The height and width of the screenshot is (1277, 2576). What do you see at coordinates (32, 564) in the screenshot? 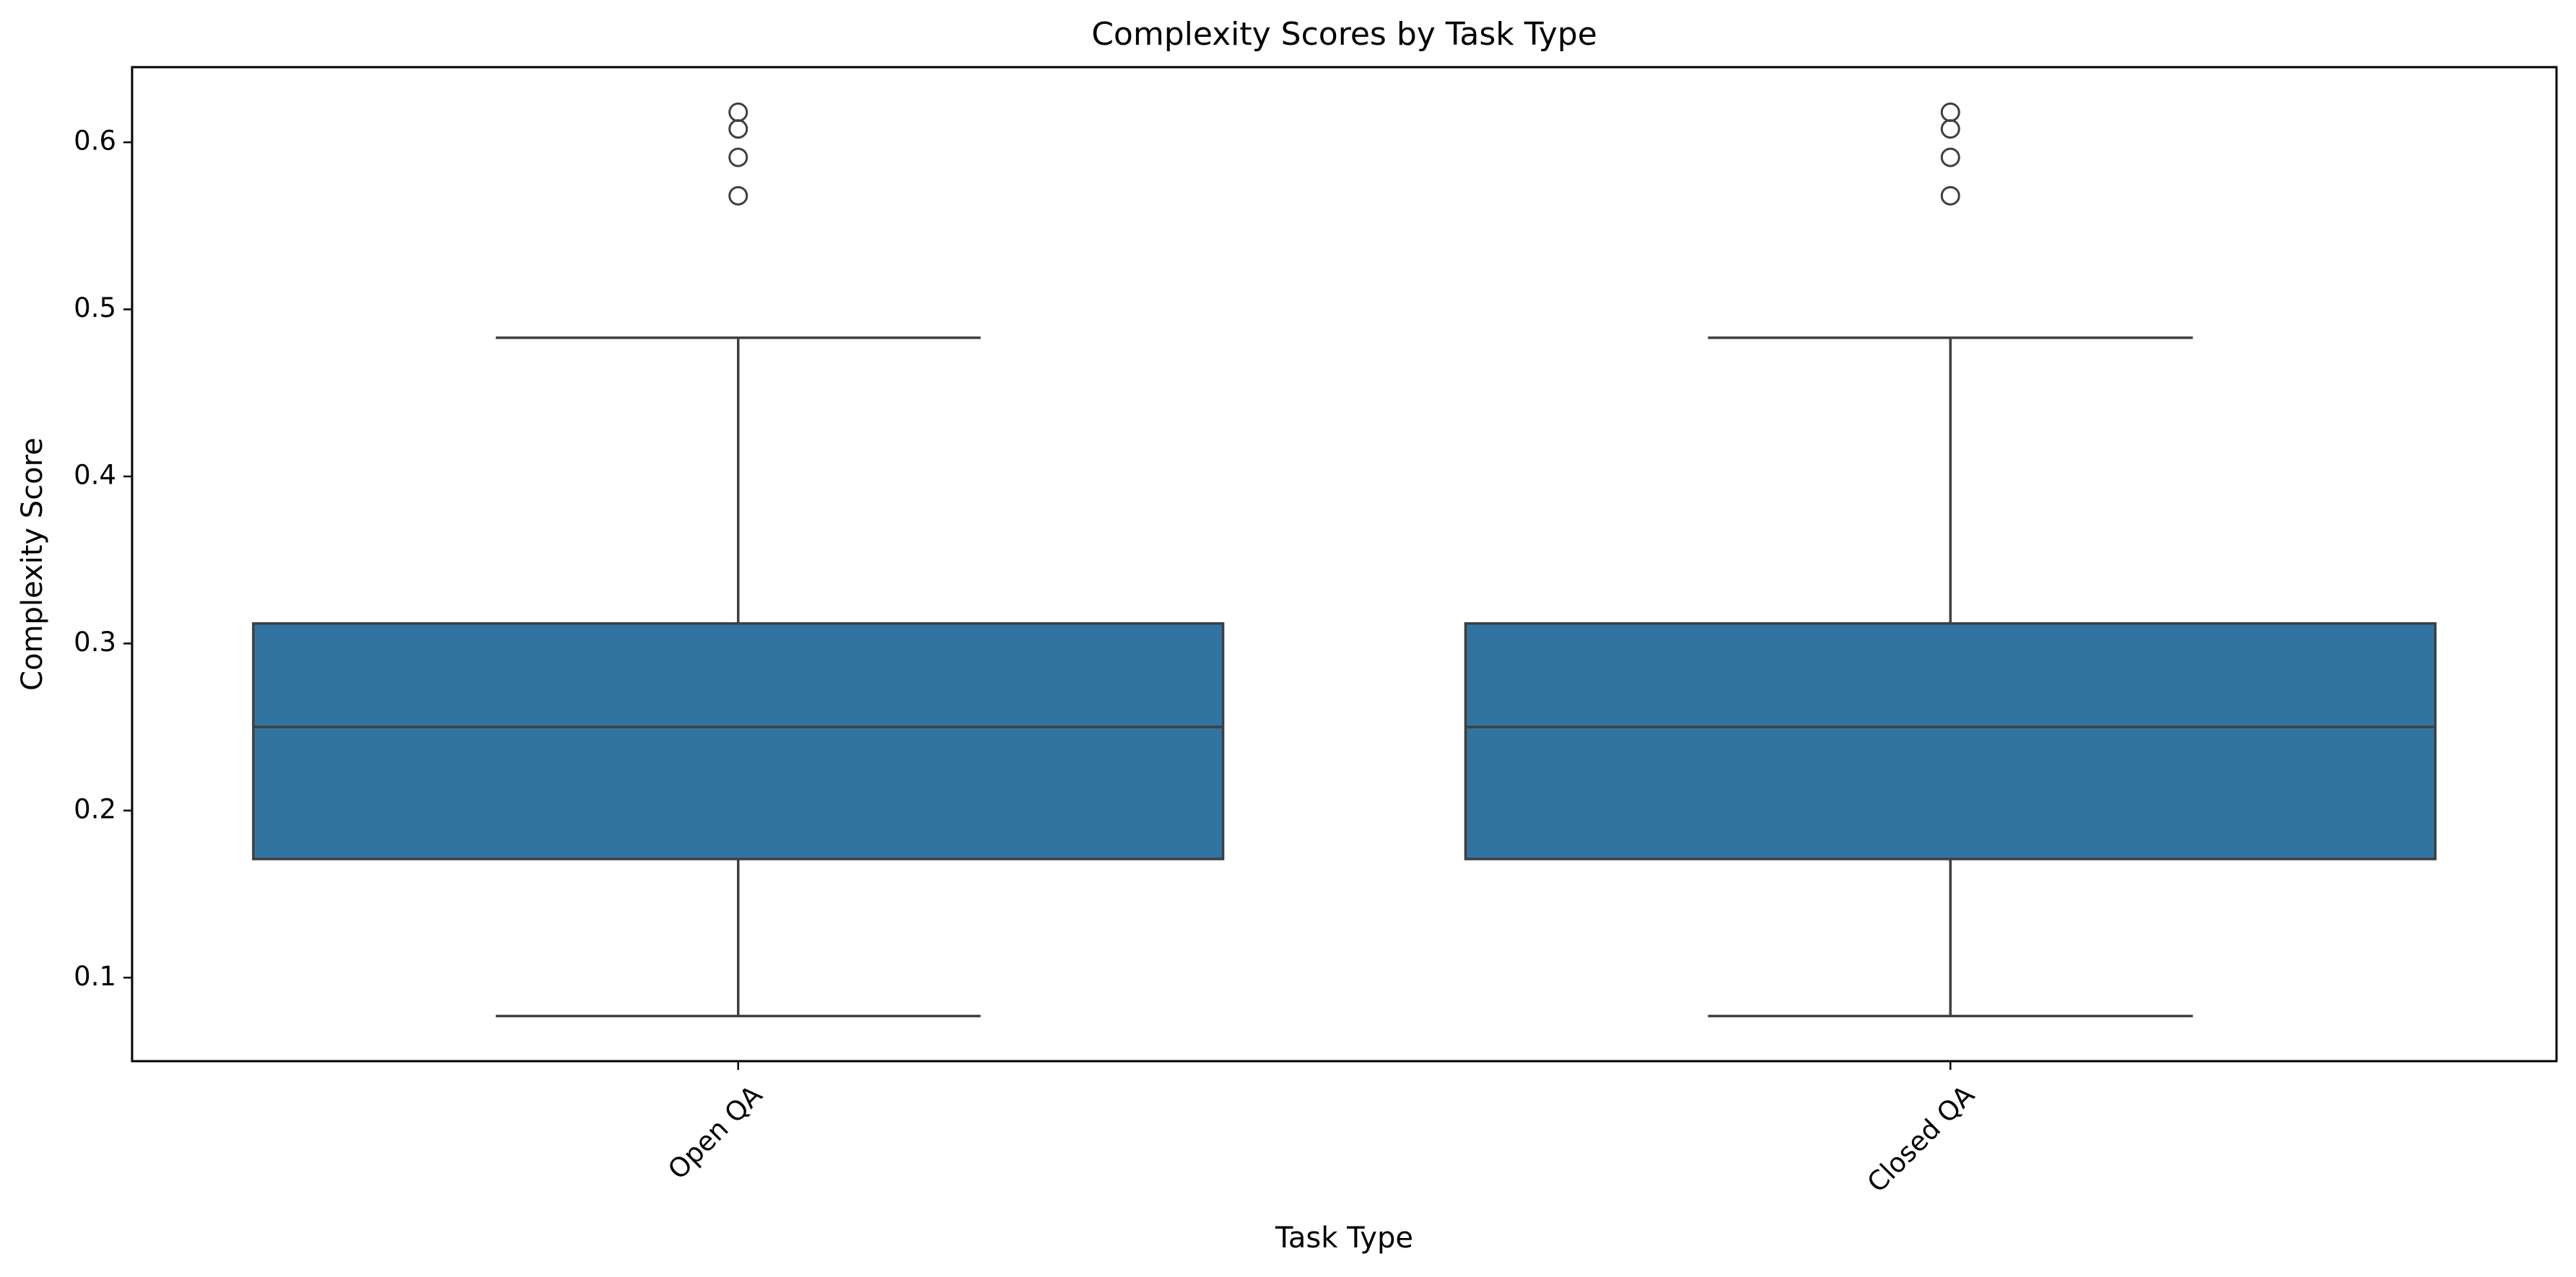
I see `y-axis-label: Complexity Score` at bounding box center [32, 564].